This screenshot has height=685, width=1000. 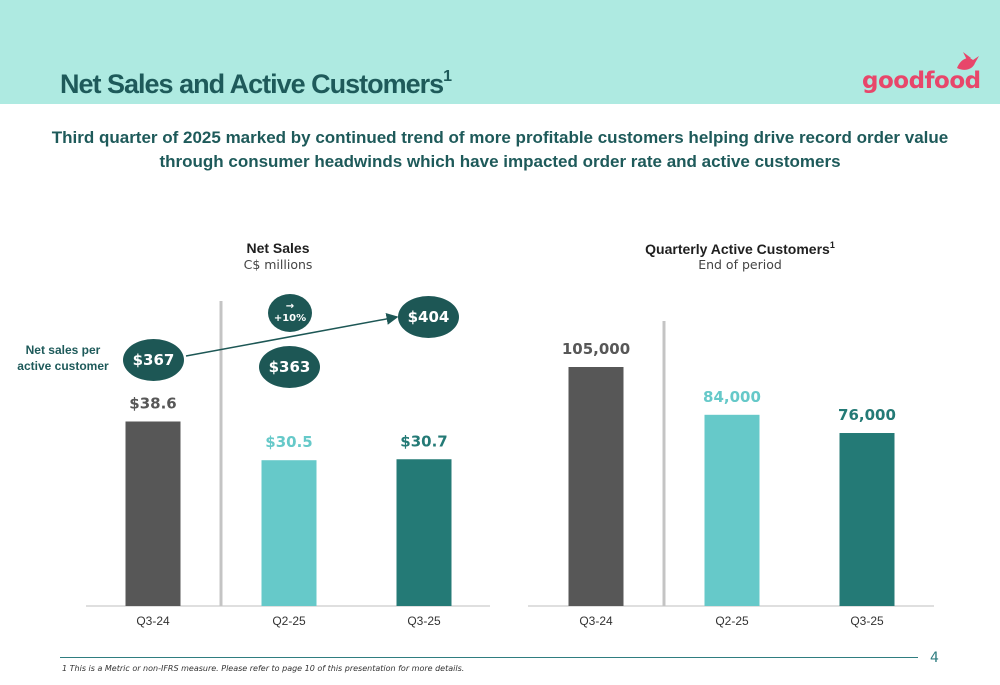 What do you see at coordinates (867, 621) in the screenshot?
I see `active-customers-tick-label: Q3-25` at bounding box center [867, 621].